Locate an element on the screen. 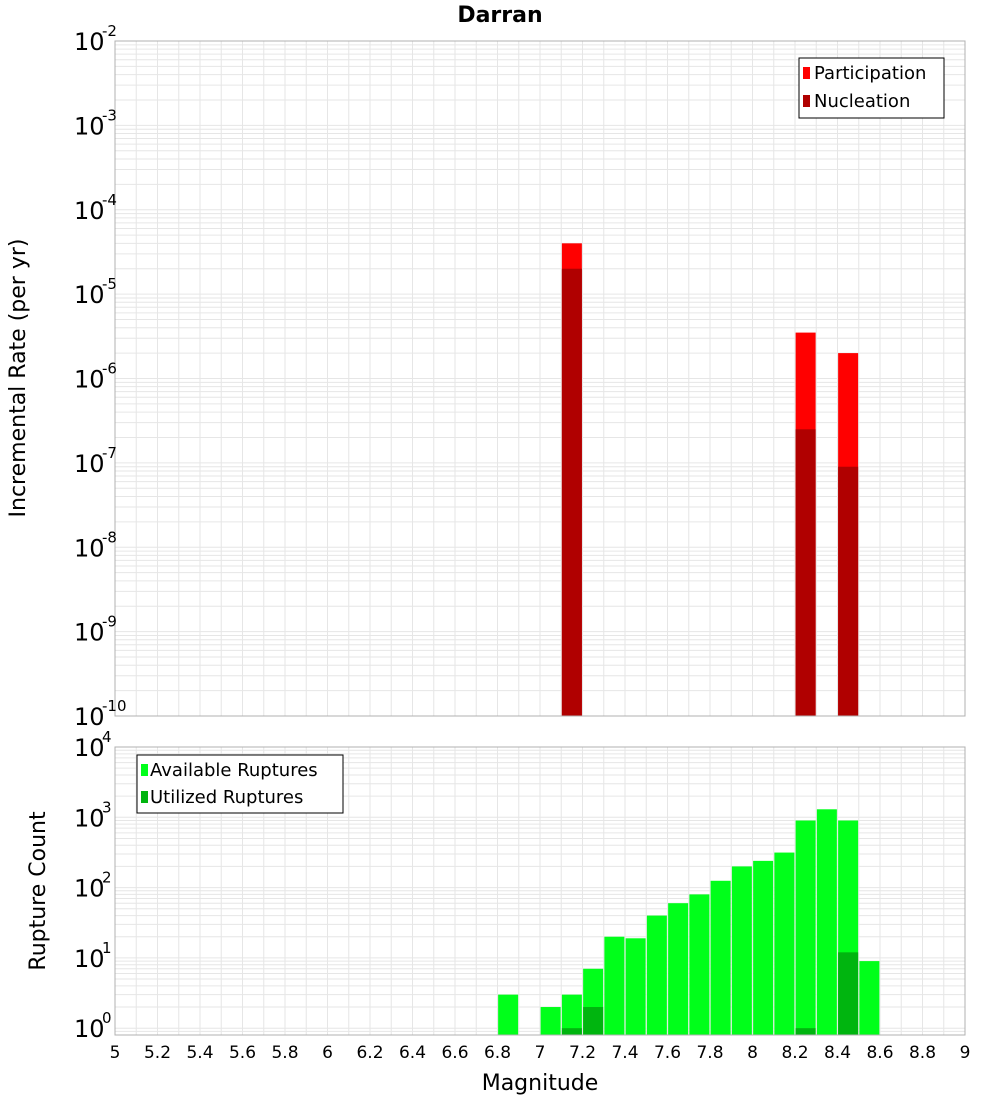  x-tick-label: 5.2 is located at coordinates (157, 1053).